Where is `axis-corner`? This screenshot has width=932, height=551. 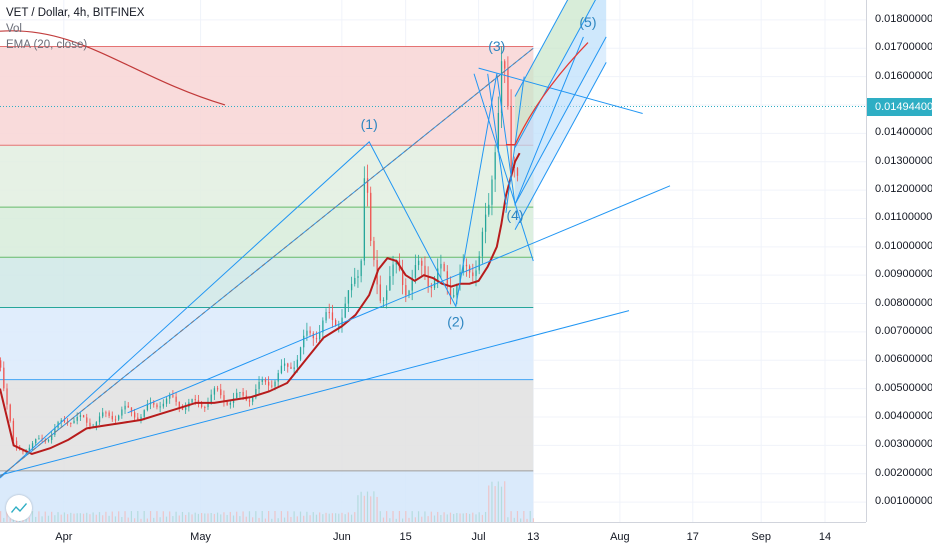 axis-corner is located at coordinates (899, 536).